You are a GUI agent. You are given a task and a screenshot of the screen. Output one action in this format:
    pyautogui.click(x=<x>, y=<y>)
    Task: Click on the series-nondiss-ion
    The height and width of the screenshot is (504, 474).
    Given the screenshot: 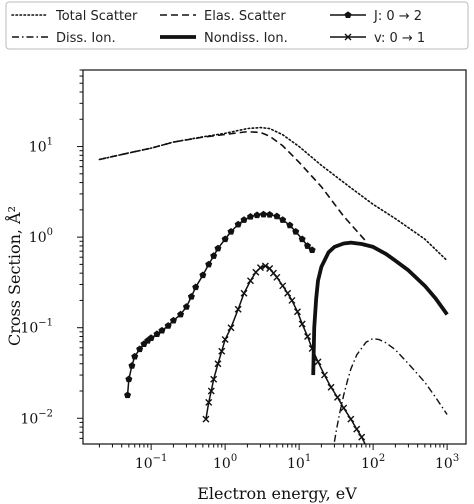 What is the action you would take?
    pyautogui.click(x=380, y=308)
    